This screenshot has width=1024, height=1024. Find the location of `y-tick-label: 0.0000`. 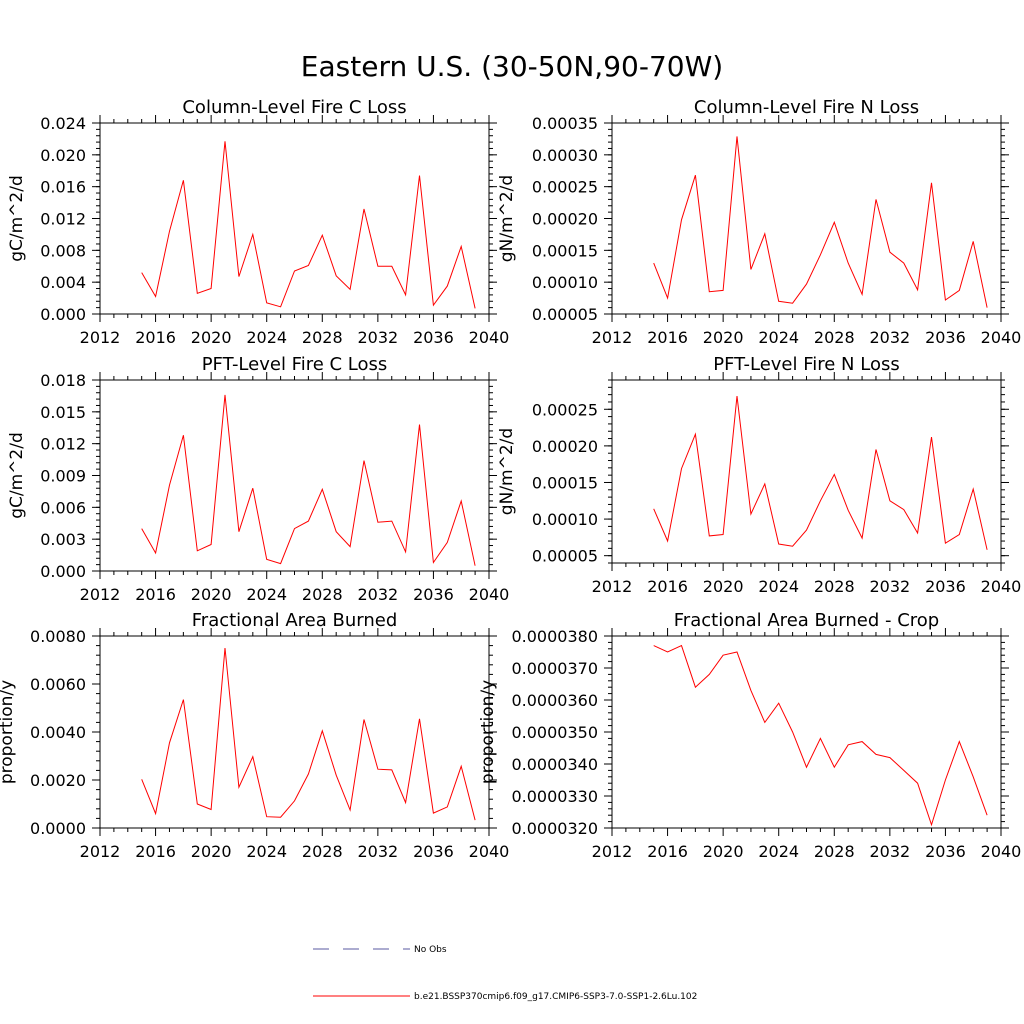

y-tick-label: 0.0000 is located at coordinates (58, 828).